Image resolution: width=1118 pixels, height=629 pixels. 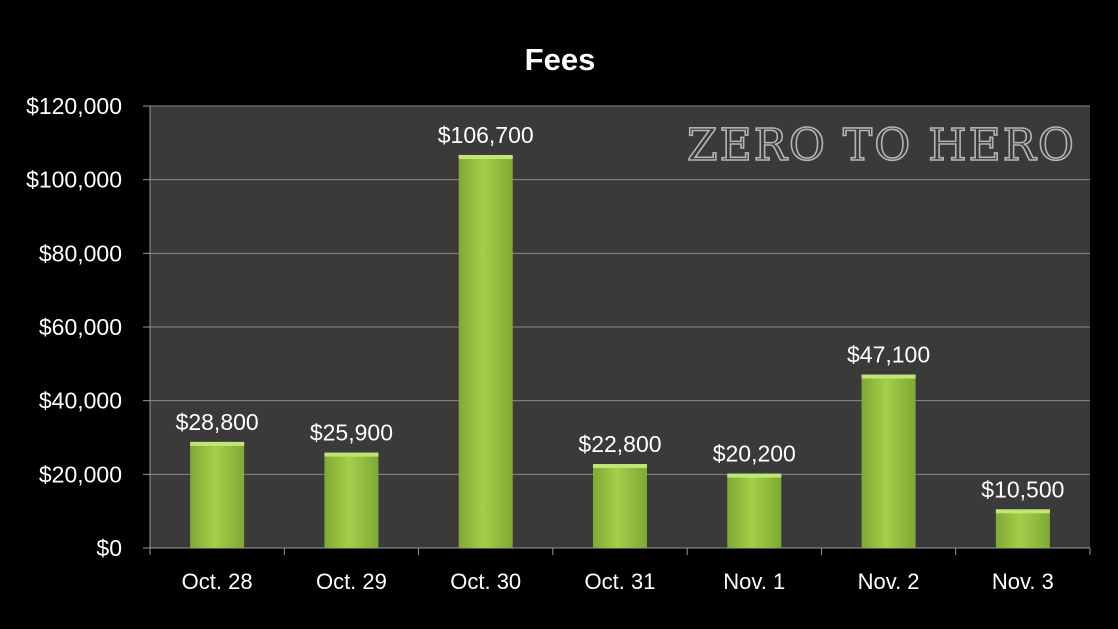 I want to click on watermark-text: ZERO TO HERO, so click(x=881, y=145).